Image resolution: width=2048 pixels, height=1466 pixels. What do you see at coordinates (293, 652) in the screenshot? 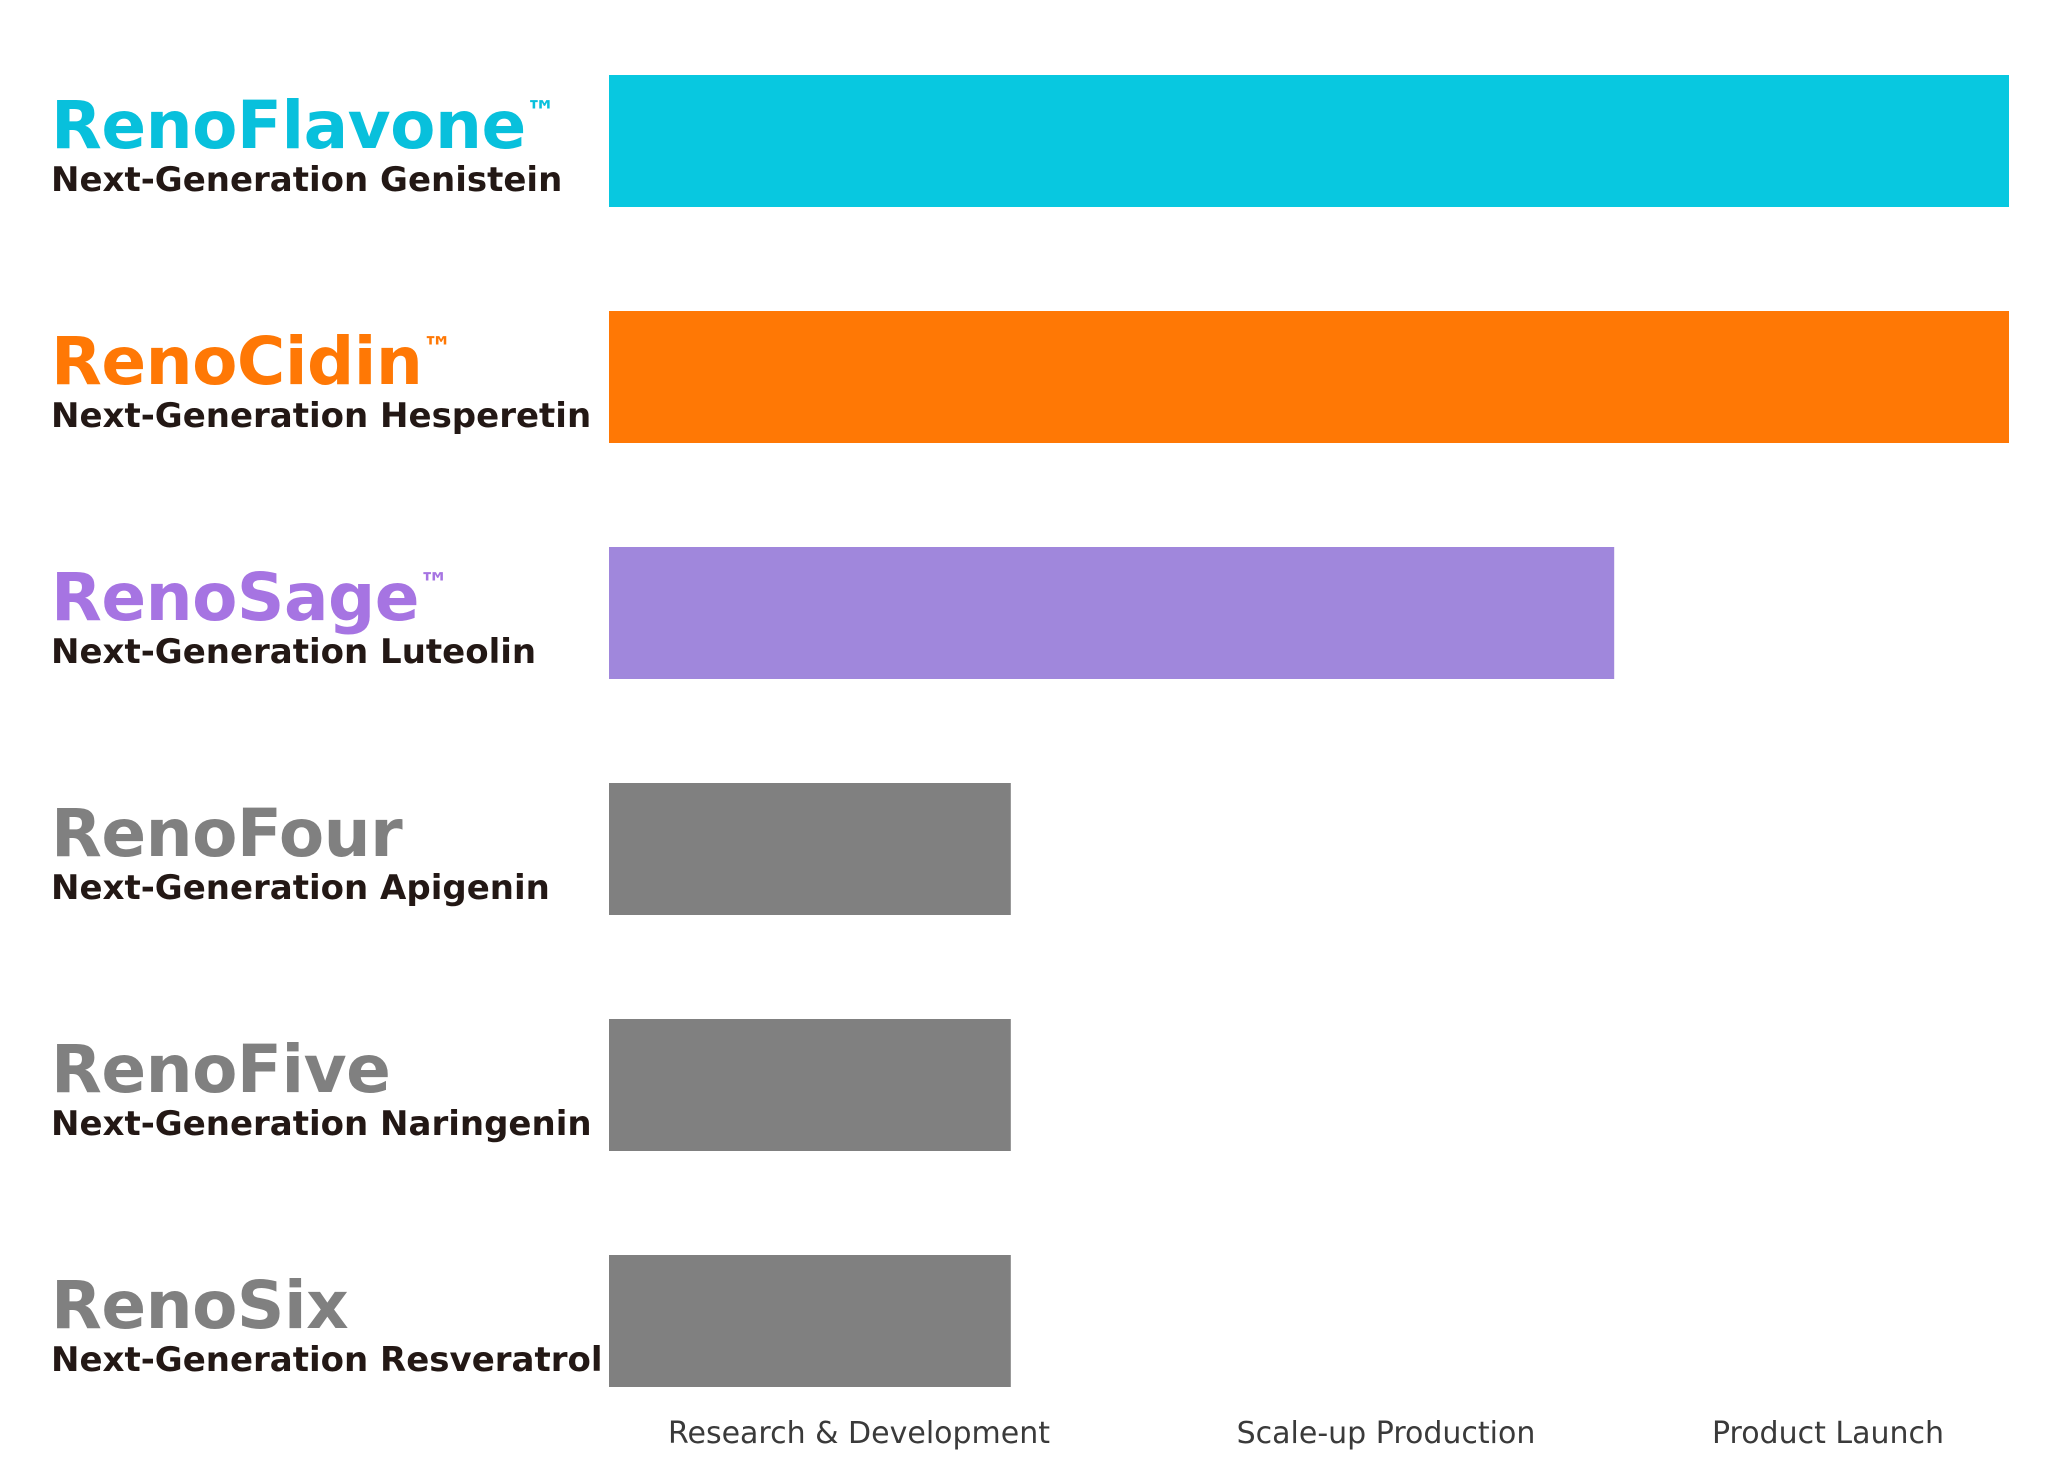
I see `product-subtitle: Next-Generation Luteolin` at bounding box center [293, 652].